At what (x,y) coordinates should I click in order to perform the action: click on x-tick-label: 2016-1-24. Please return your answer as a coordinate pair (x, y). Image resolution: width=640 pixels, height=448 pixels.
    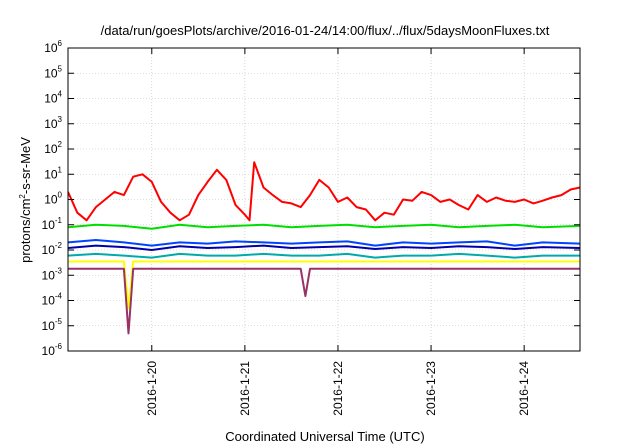
    Looking at the image, I should click on (524, 388).